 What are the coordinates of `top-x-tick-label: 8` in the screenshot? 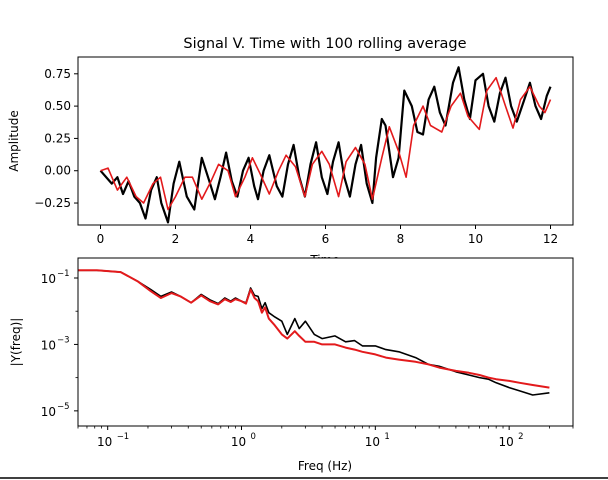 It's located at (401, 239).